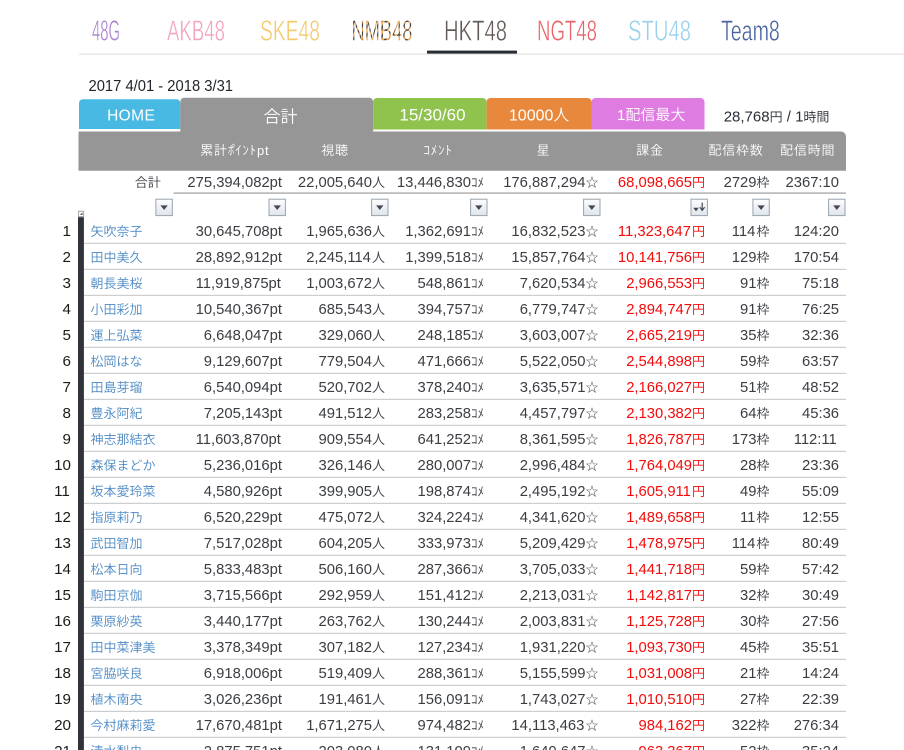 The width and height of the screenshot is (904, 750). What do you see at coordinates (553, 362) in the screenshot?
I see `svg-text: 5,522,050` at bounding box center [553, 362].